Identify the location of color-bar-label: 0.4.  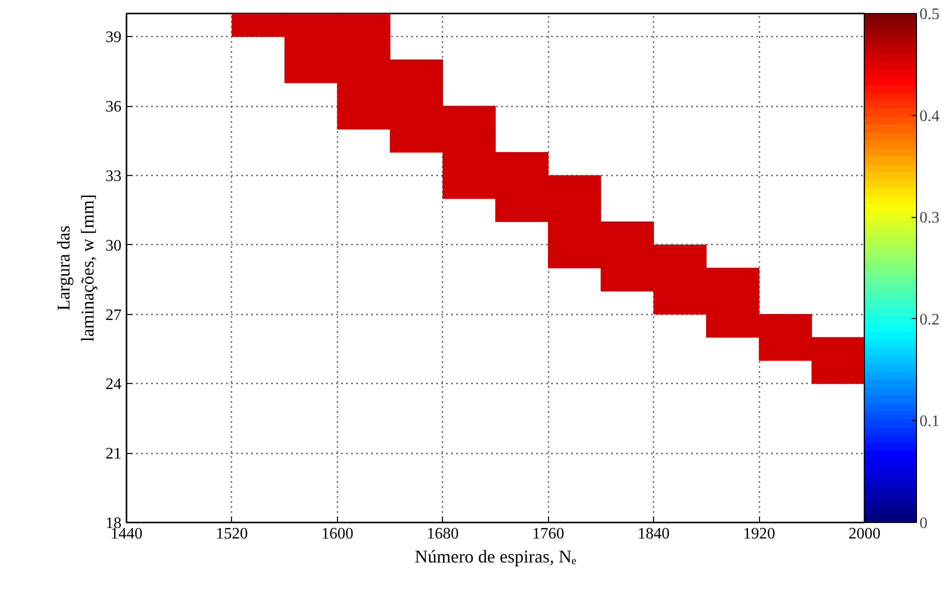
(930, 116).